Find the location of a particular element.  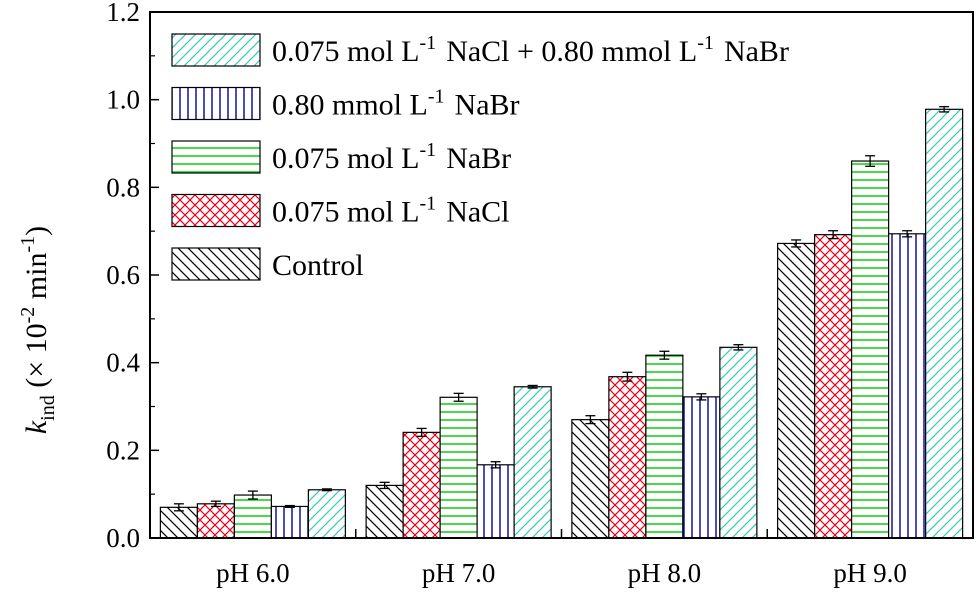

y-tick-label: 0.4 is located at coordinates (123, 363).